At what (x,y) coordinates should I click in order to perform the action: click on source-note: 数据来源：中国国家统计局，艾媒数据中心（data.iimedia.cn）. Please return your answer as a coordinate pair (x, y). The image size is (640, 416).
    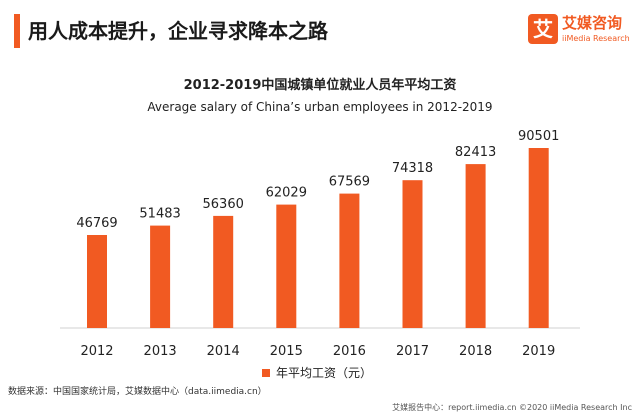
    Looking at the image, I should click on (137, 392).